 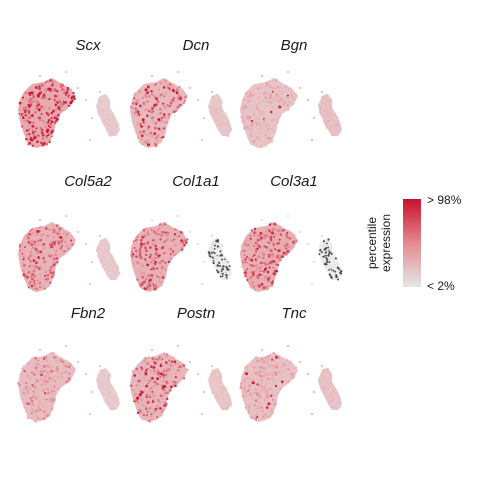 I want to click on panel-scx: Scx, so click(x=69, y=92).